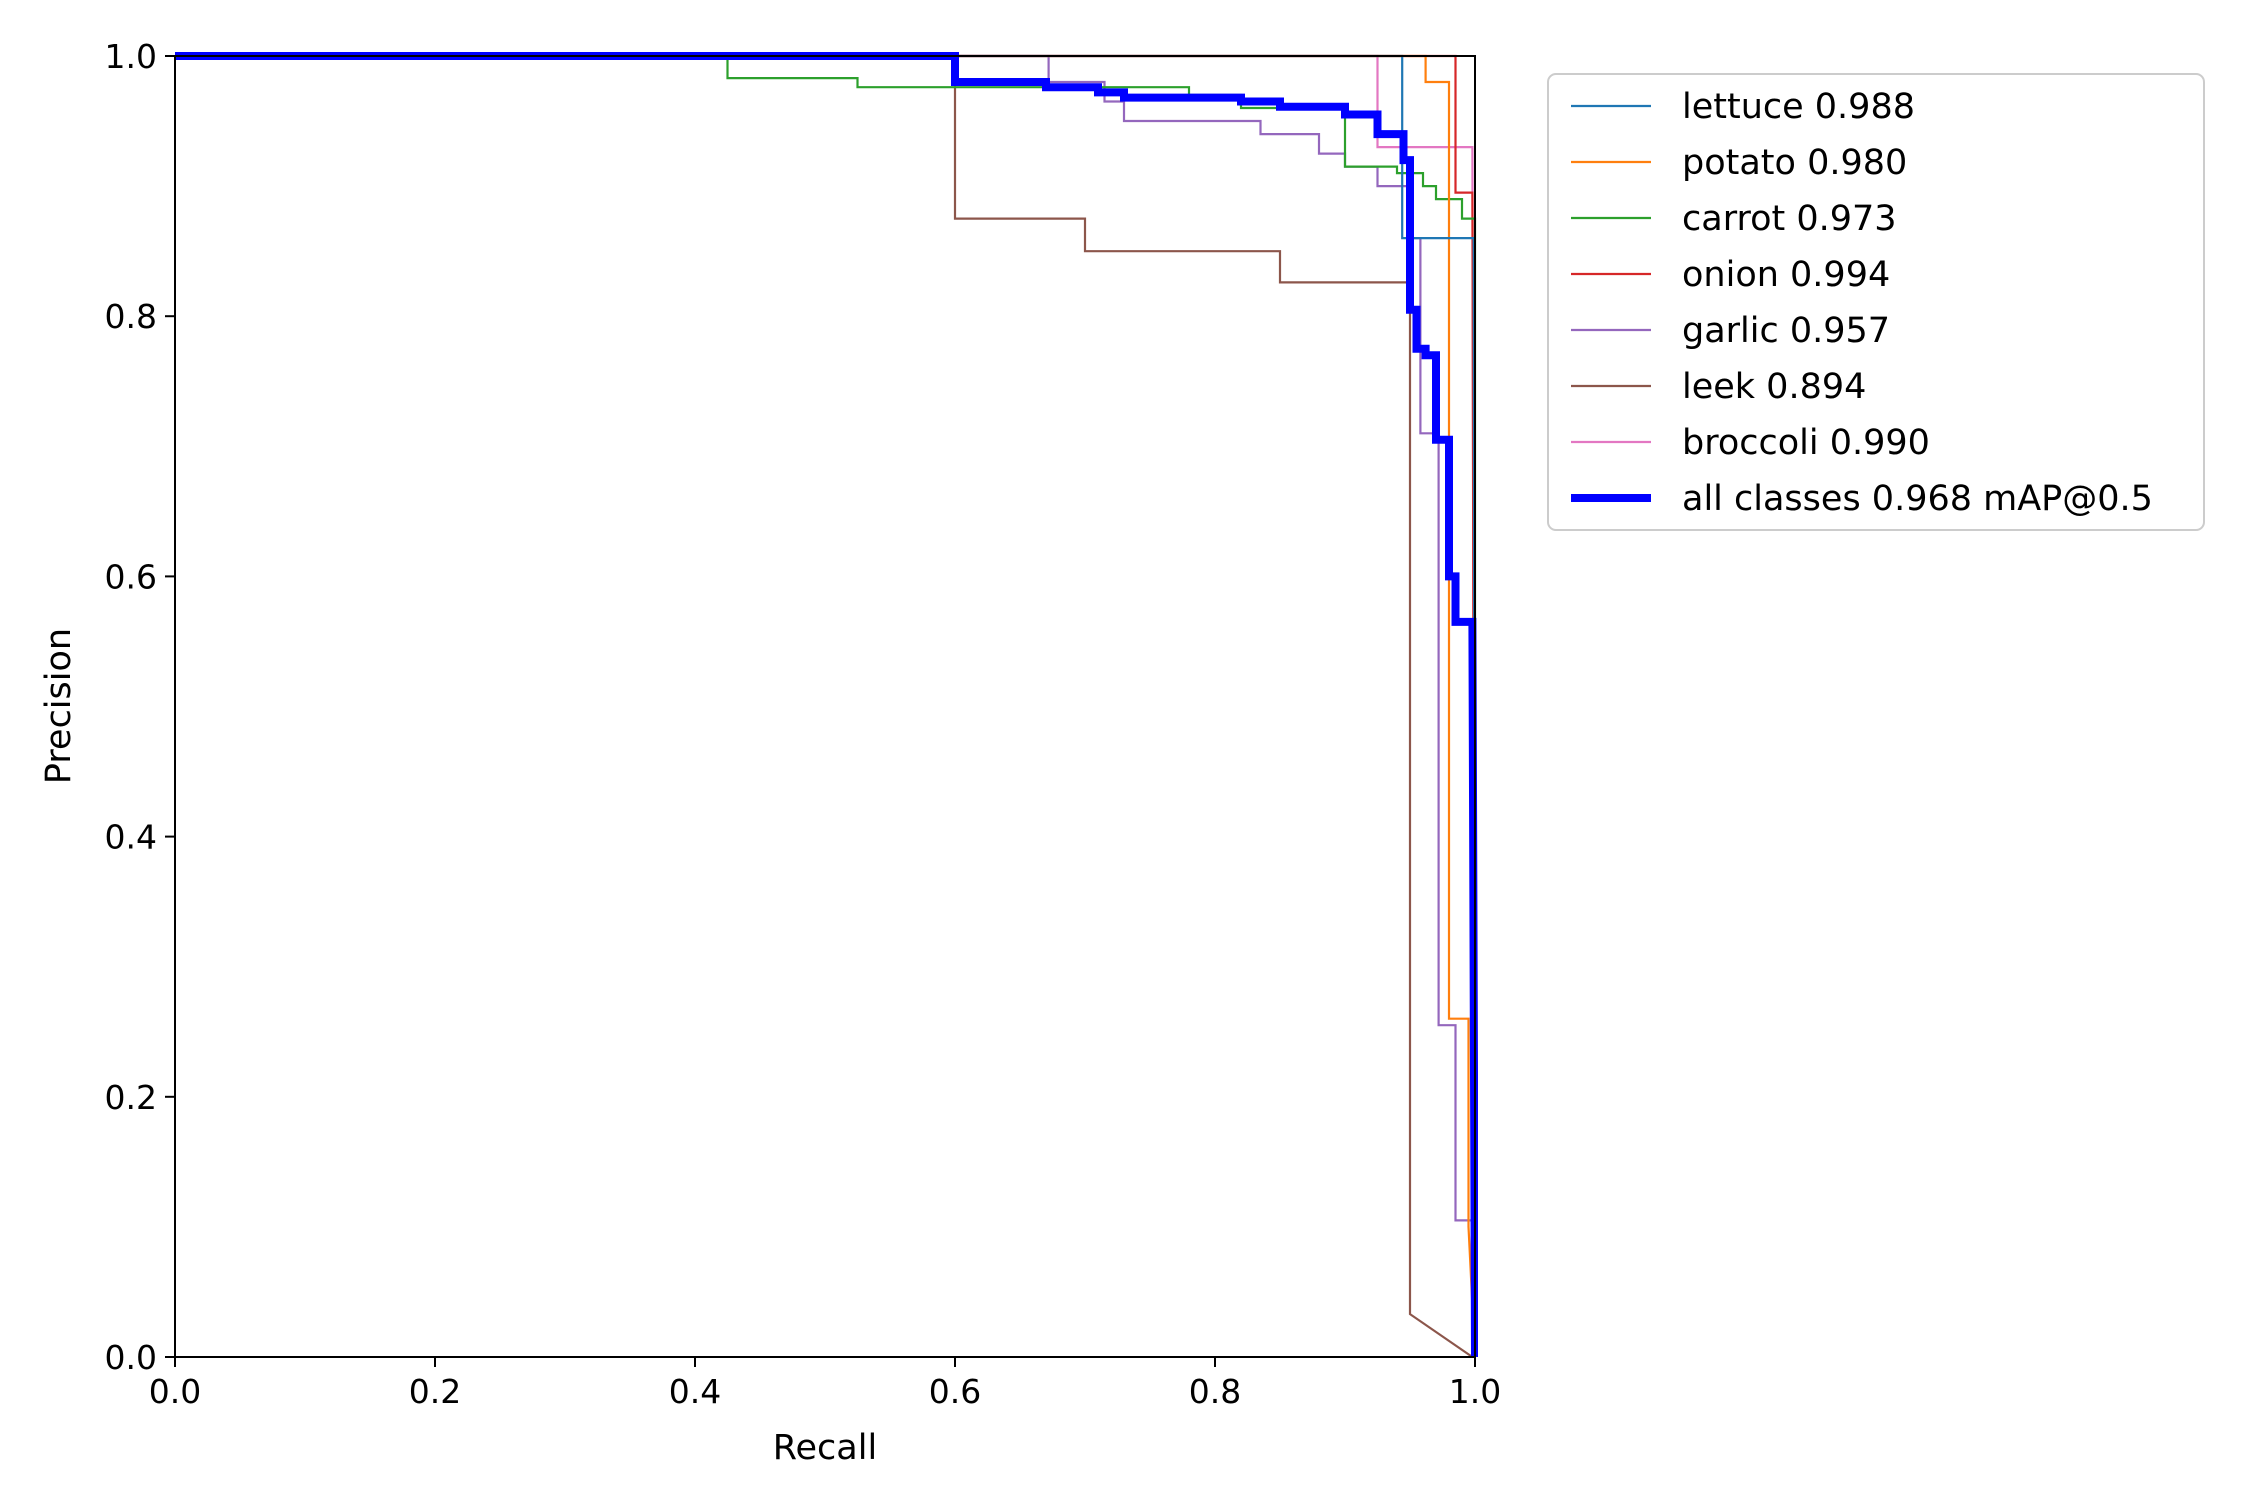  What do you see at coordinates (140, 707) in the screenshot?
I see `y-axis: 0.0 0.2 0.4 0.6 0.8 1.0` at bounding box center [140, 707].